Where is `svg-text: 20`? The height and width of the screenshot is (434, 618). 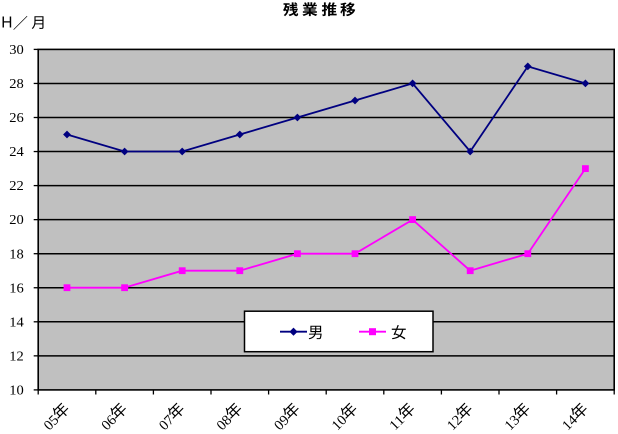
svg-text: 20 is located at coordinates (16, 219).